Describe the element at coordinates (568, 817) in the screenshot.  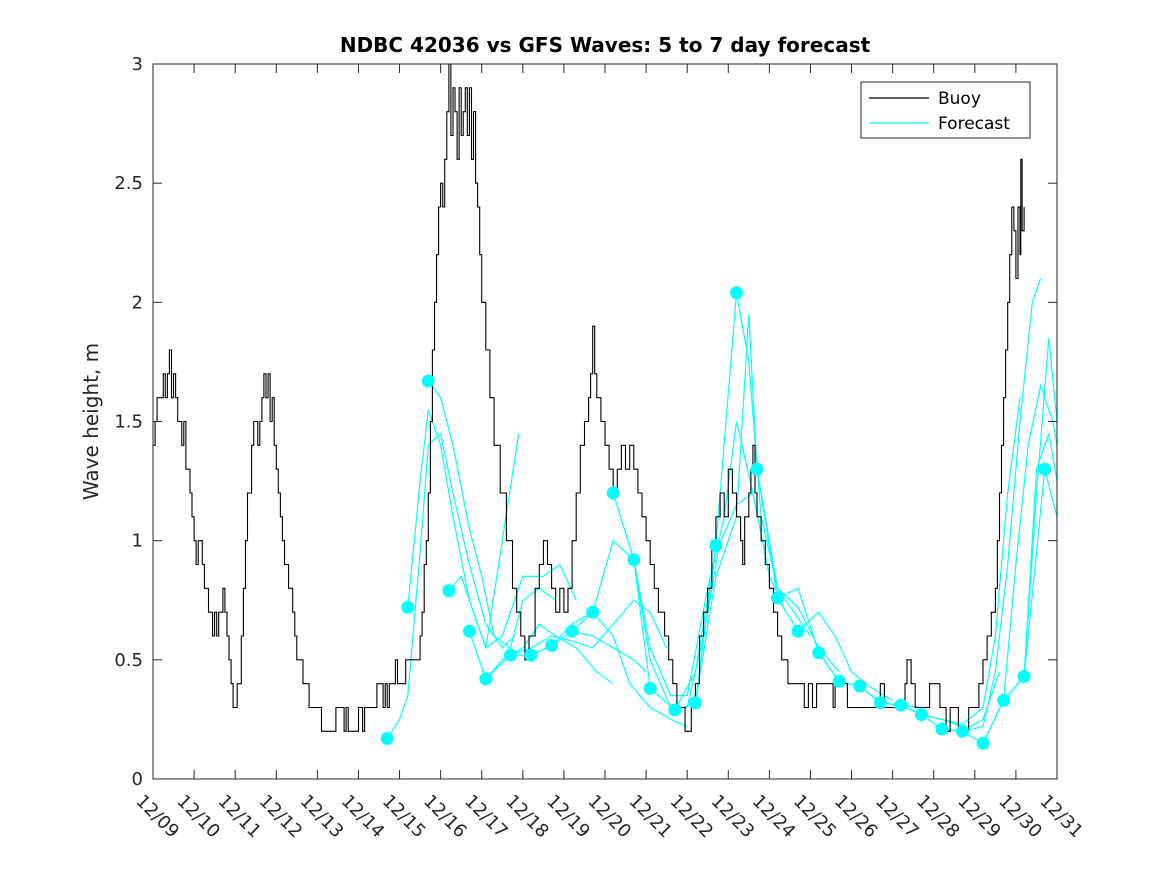
I see `x-tick-label: 12/19` at that location.